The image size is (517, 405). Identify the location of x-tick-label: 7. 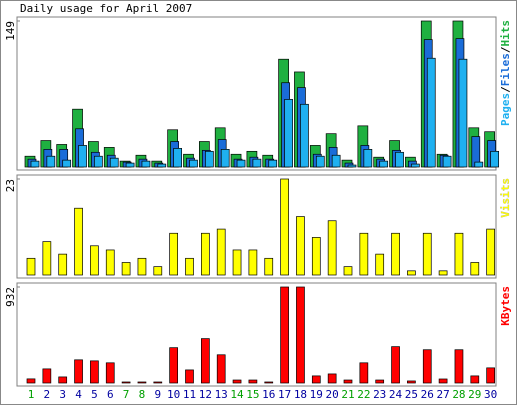
(126, 394).